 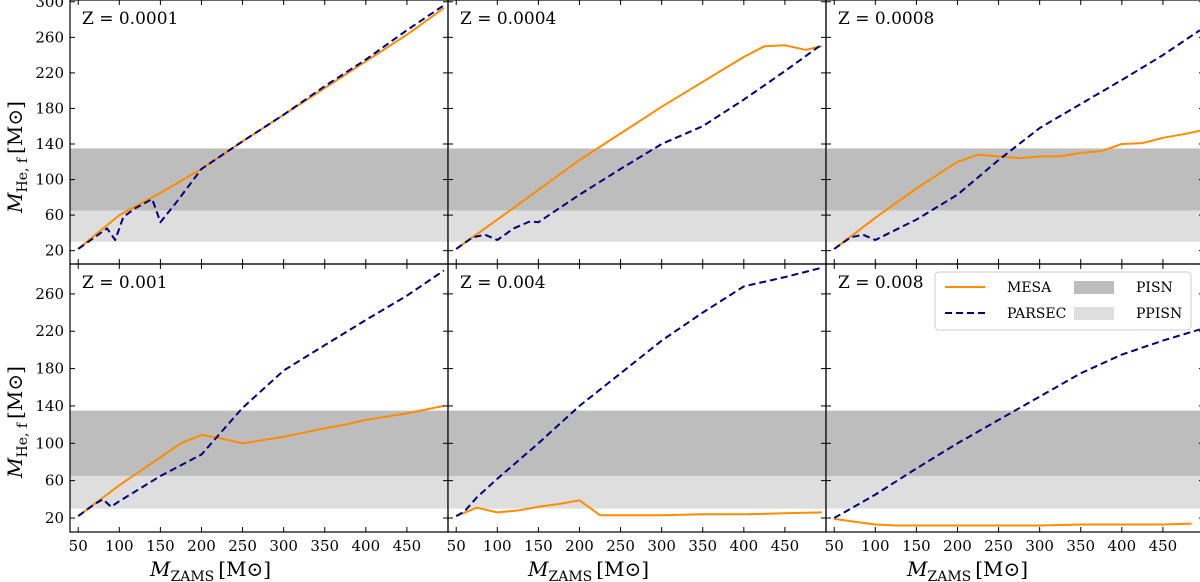 I want to click on panel-label: Z = 0.0001, so click(x=130, y=19).